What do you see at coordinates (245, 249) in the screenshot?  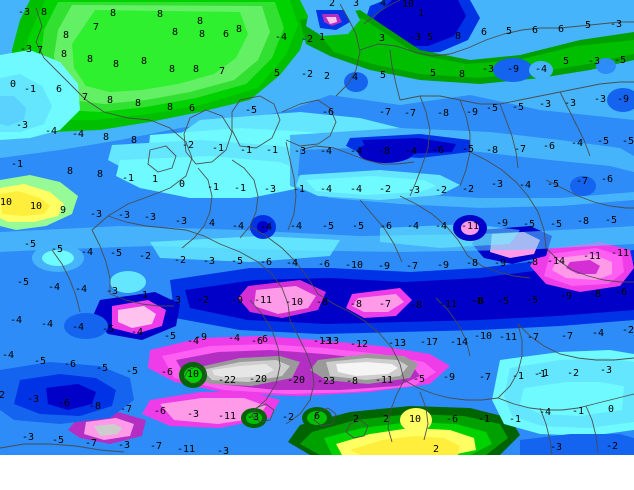 I see `band-cyan-mid2` at bounding box center [245, 249].